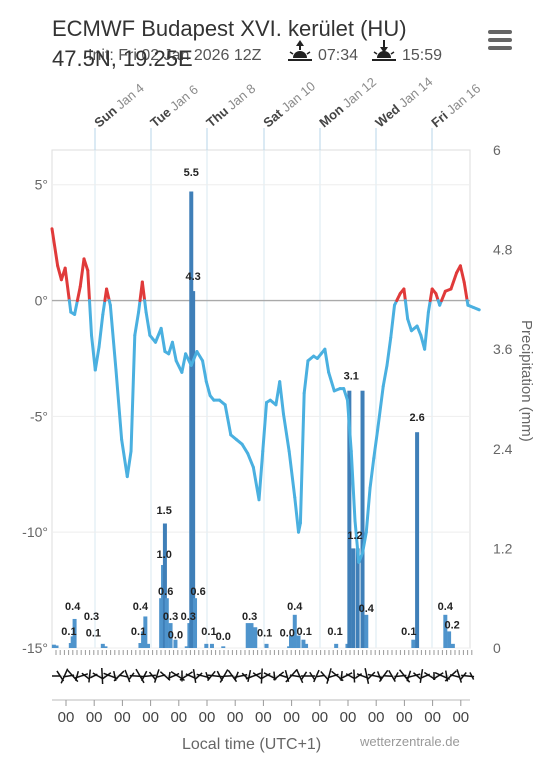 Image resolution: width=535 pixels, height=768 pixels. What do you see at coordinates (354, 536) in the screenshot?
I see `precip-value-label: 1.2` at bounding box center [354, 536].